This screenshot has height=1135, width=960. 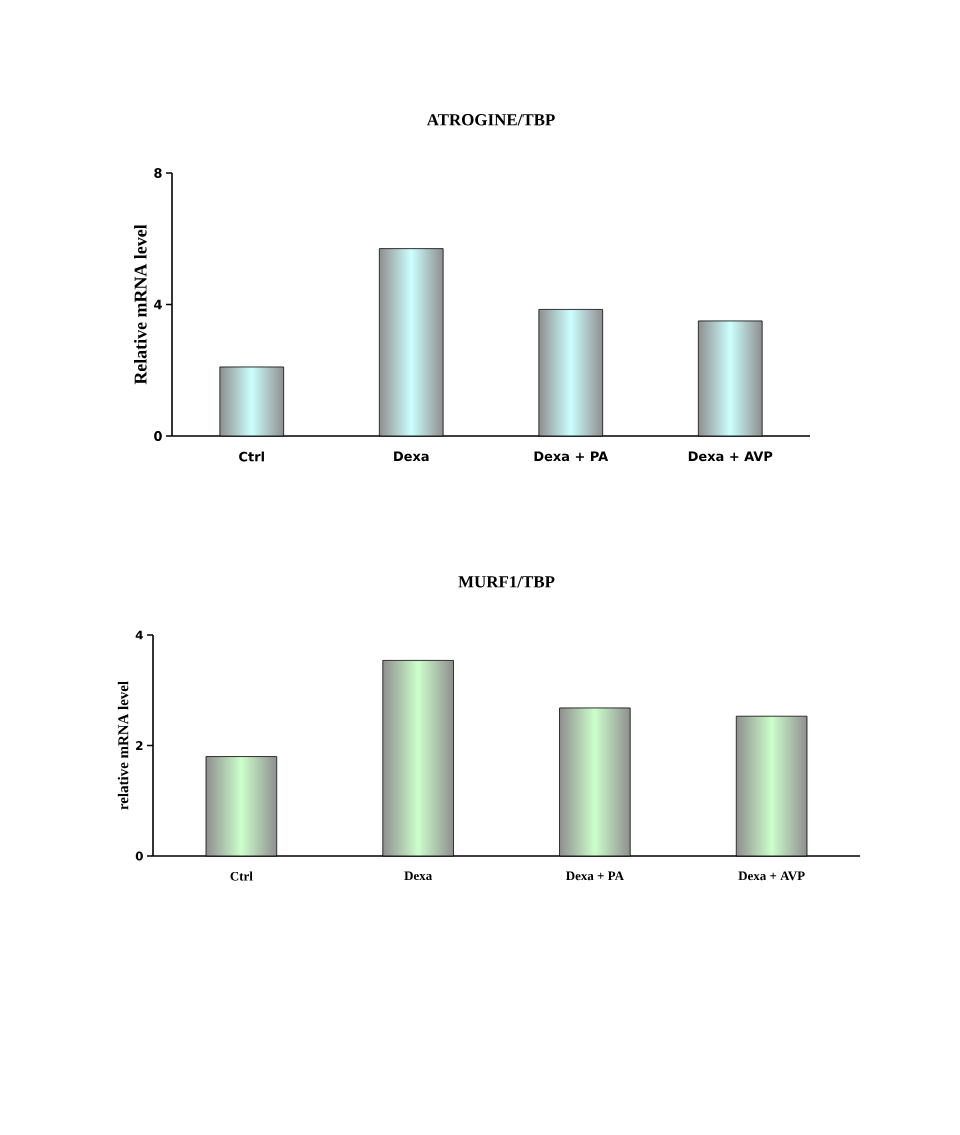 I want to click on y-tick-label: 8, so click(x=158, y=173).